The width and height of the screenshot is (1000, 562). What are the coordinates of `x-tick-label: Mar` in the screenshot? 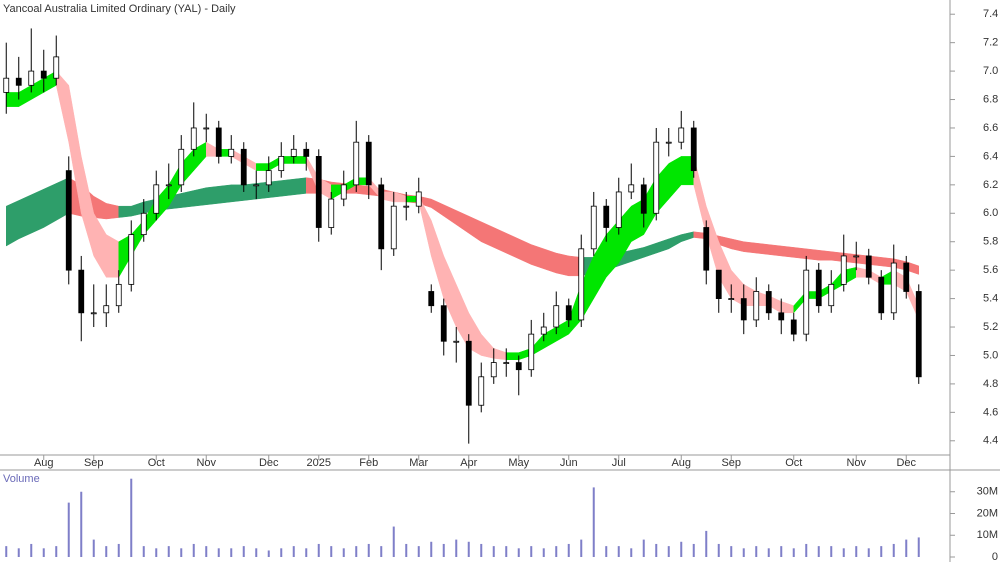 It's located at (418, 463).